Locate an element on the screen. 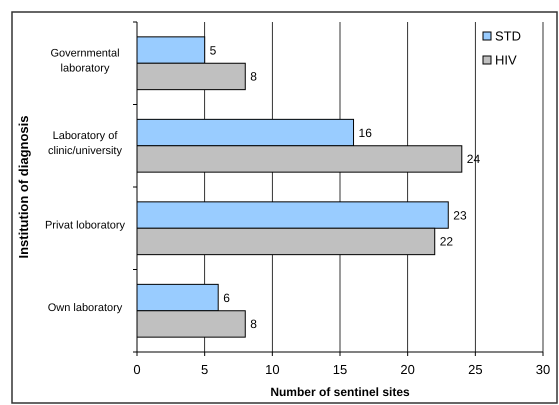  y-tick-label: Laboratory of clinic/university is located at coordinates (85, 143).